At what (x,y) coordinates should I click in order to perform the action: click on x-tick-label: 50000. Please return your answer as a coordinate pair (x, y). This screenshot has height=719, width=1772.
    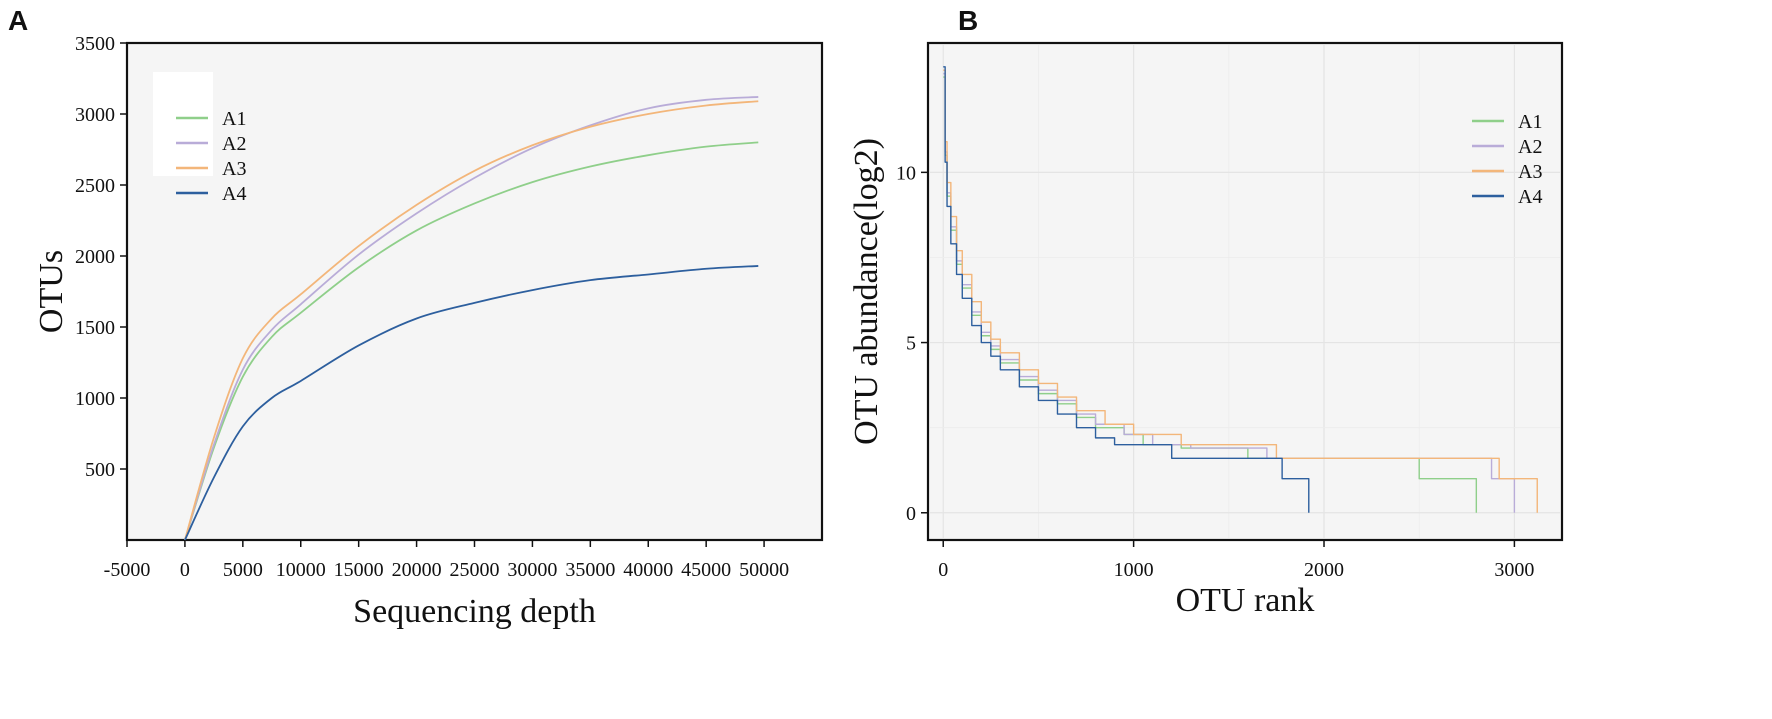
    Looking at the image, I should click on (764, 570).